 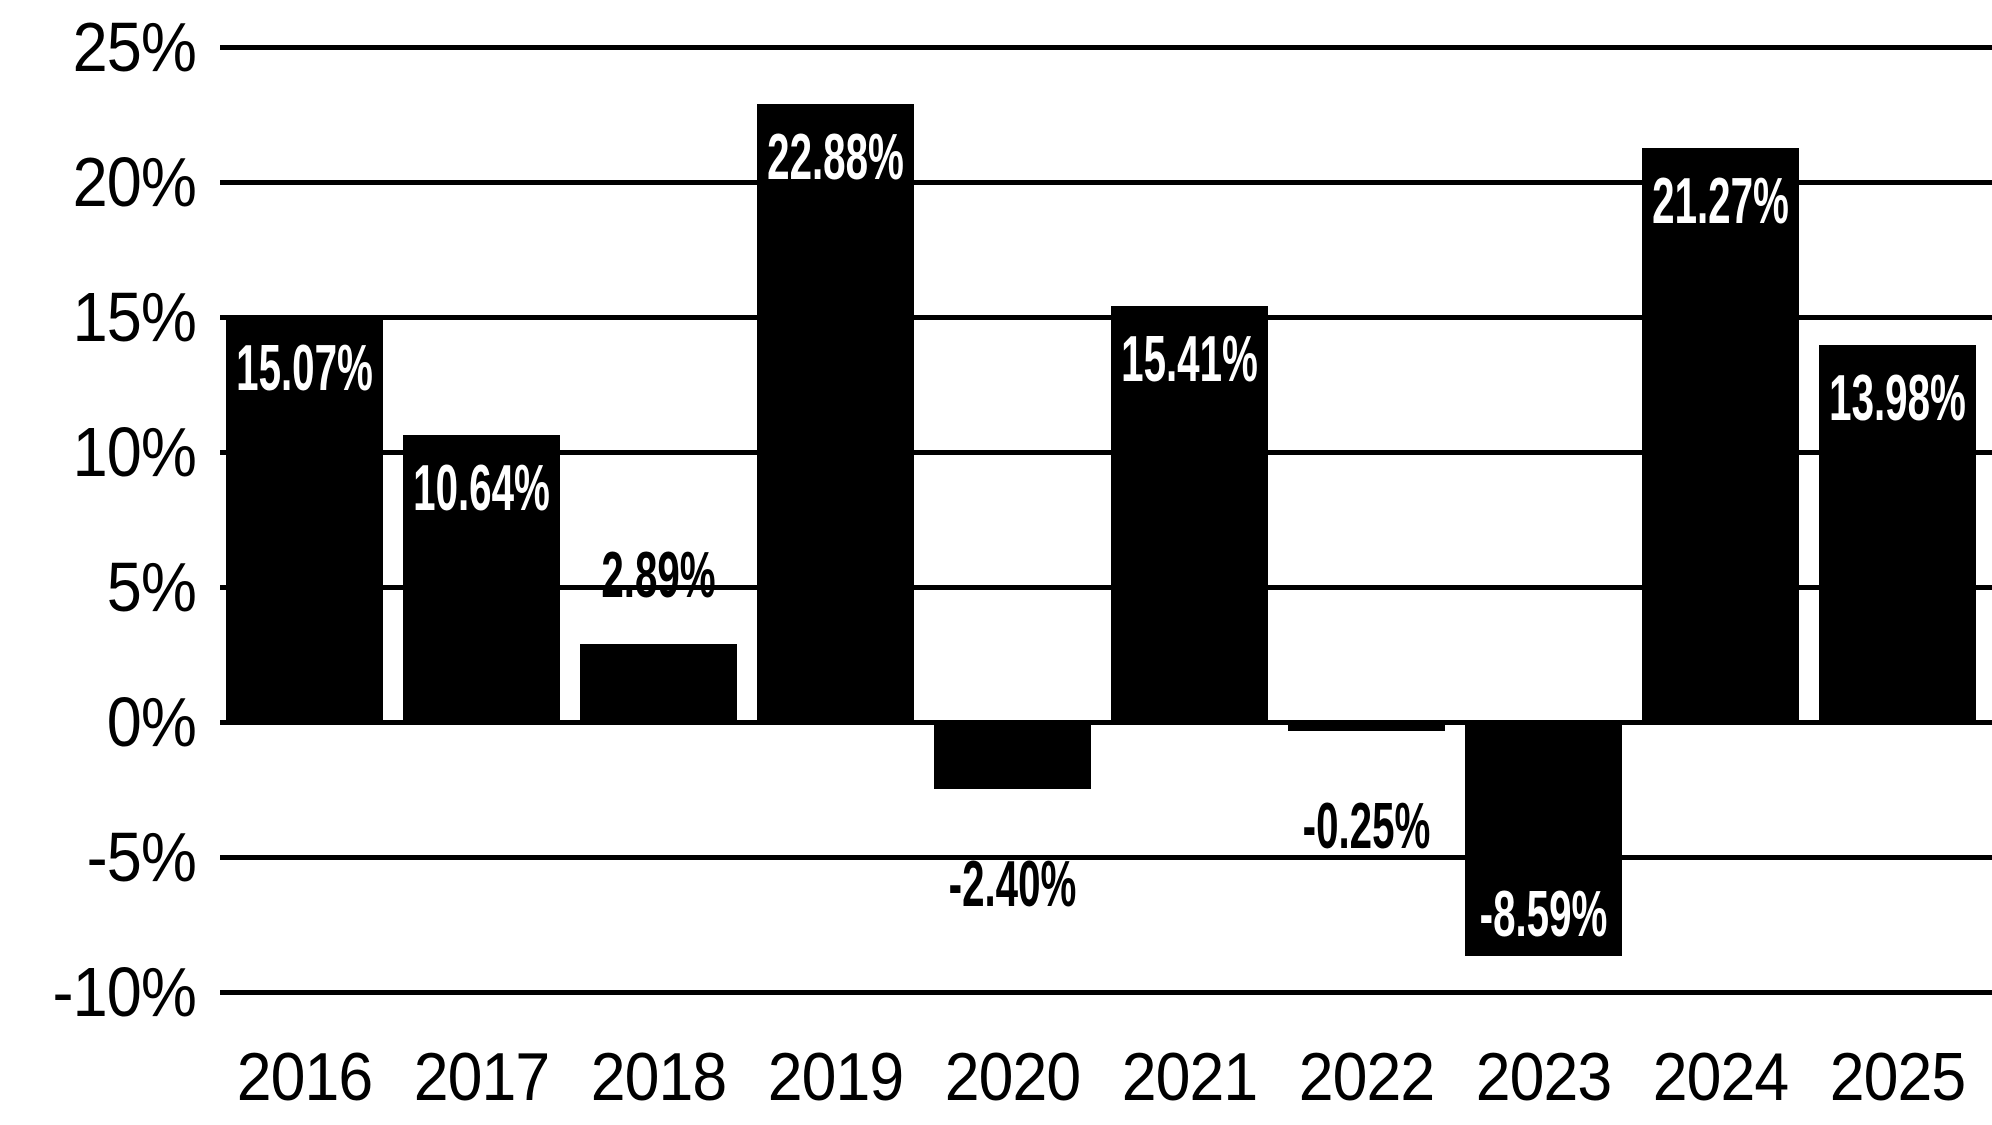 I want to click on gridline-20%, so click(x=1106, y=182).